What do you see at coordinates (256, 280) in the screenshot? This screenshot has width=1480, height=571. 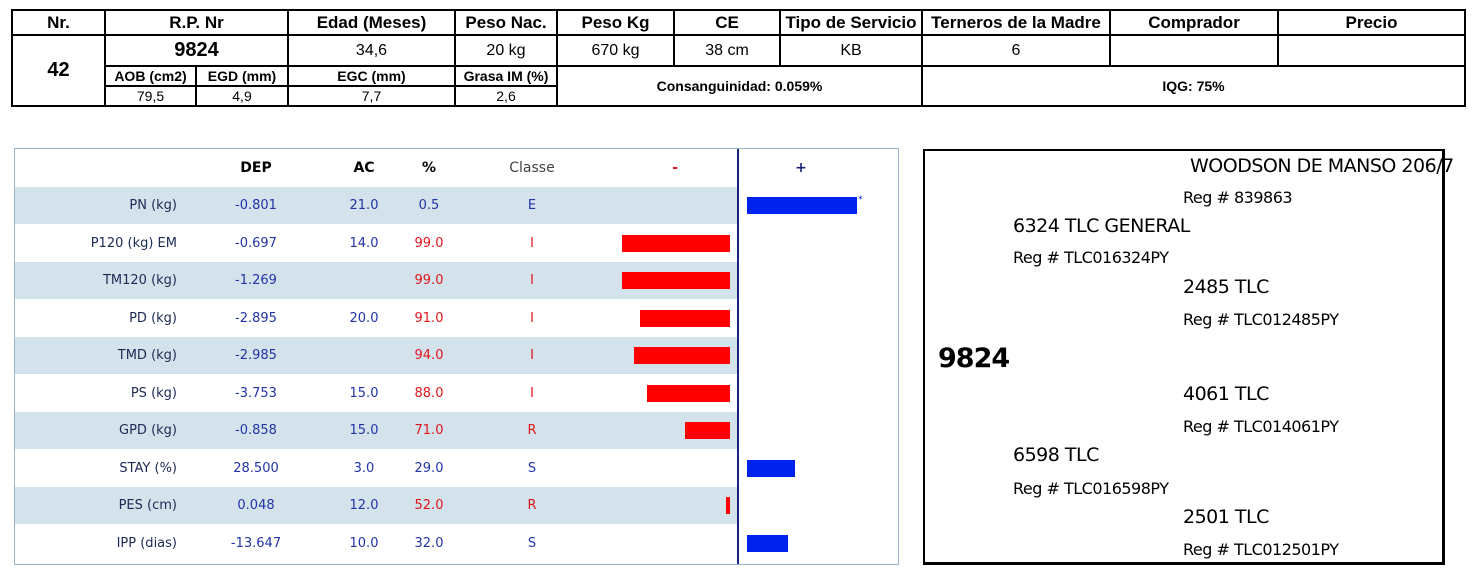 I see `epd-dep-value: -1.269` at bounding box center [256, 280].